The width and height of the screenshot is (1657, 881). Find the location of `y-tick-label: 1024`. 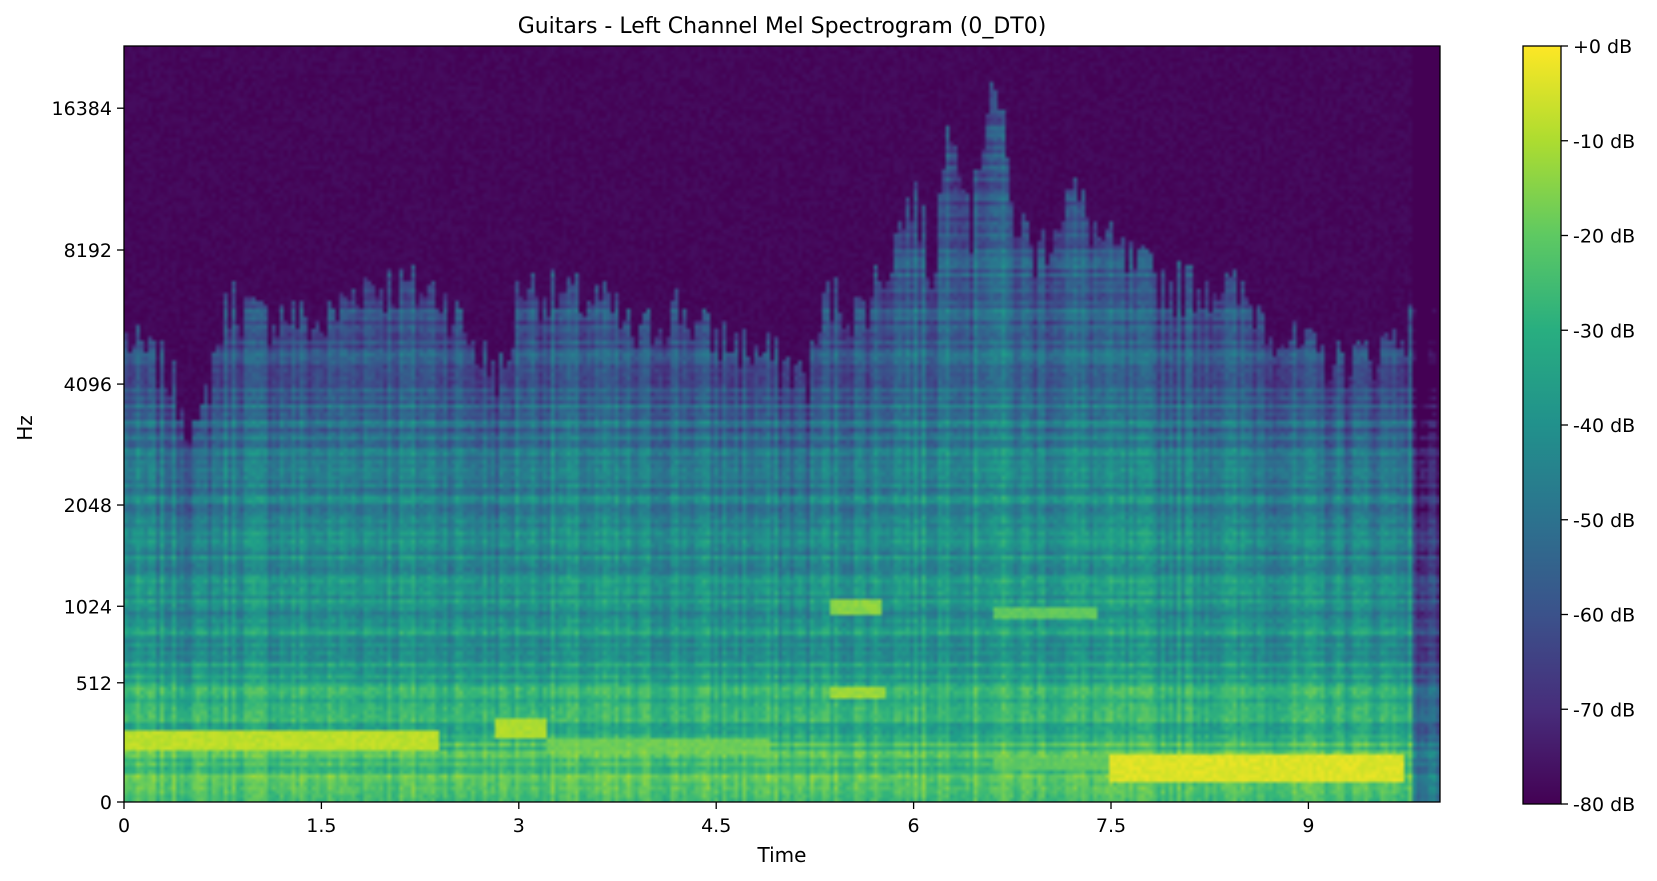

y-tick-label: 1024 is located at coordinates (88, 607).